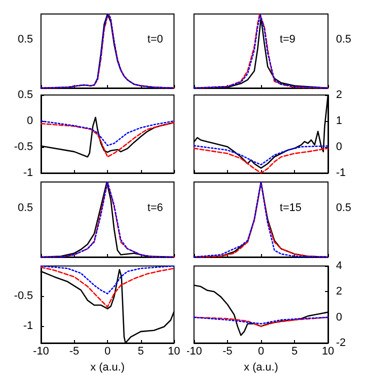 Image resolution: width=374 pixels, height=374 pixels. What do you see at coordinates (155, 208) in the screenshot?
I see `annotation: t=6` at bounding box center [155, 208].